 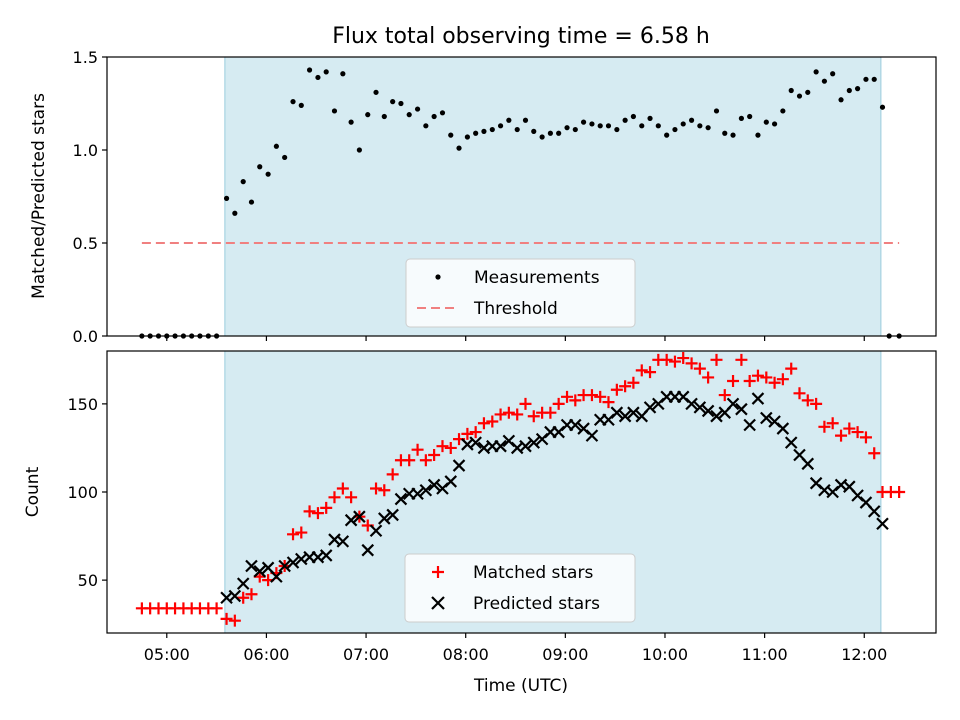 What do you see at coordinates (466, 654) in the screenshot?
I see `x-tick-label: 08:00` at bounding box center [466, 654].